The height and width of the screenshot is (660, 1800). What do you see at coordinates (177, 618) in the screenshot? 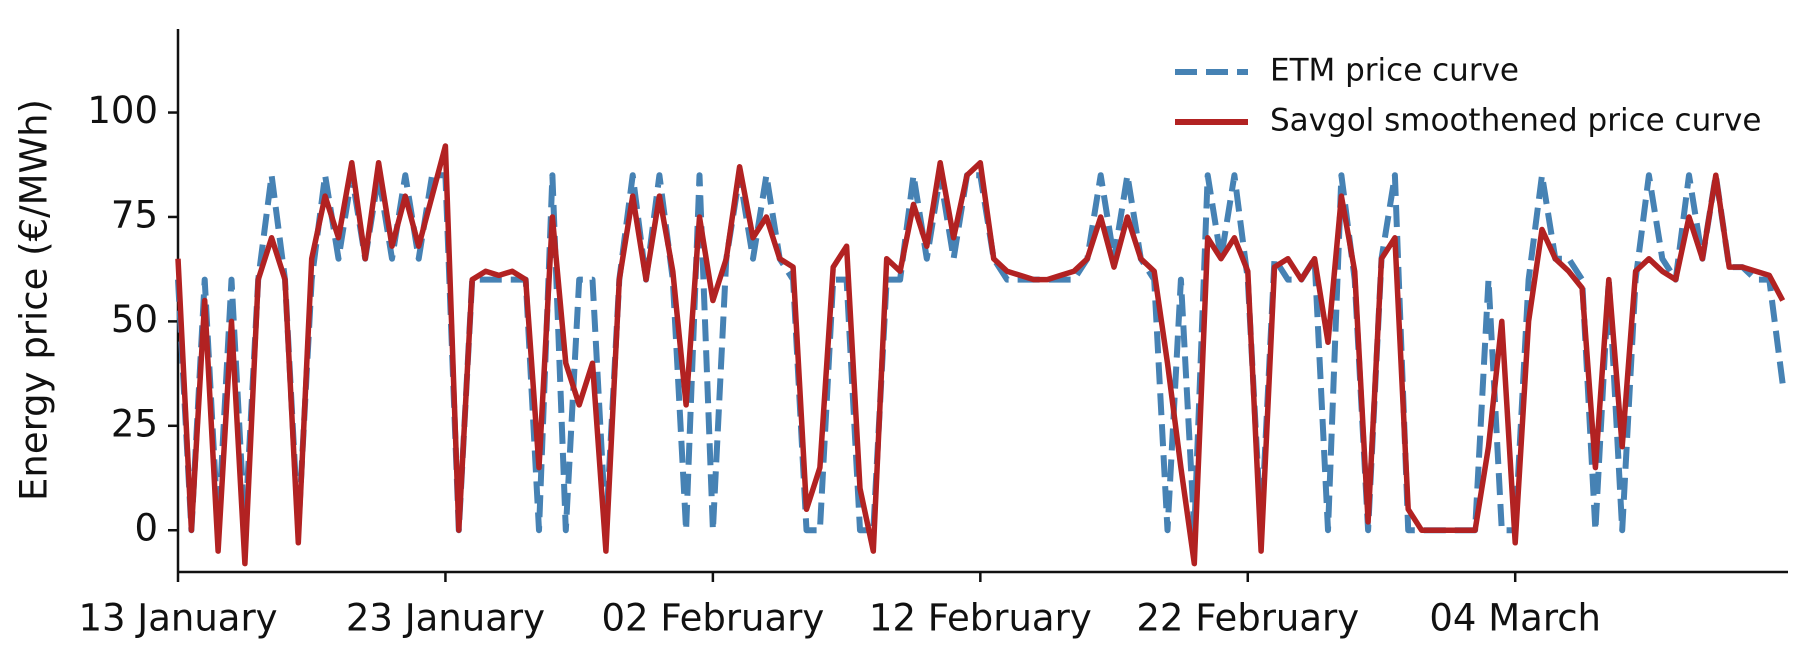
I see `x-tick-label: 13 January` at bounding box center [177, 618].